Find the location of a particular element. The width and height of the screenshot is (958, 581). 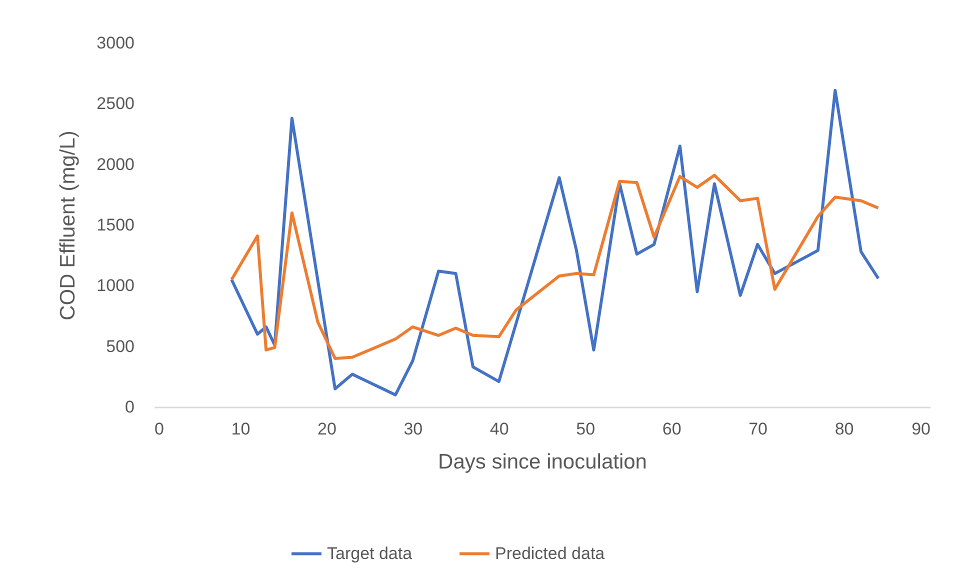

legend-label: Predicted data is located at coordinates (550, 553).